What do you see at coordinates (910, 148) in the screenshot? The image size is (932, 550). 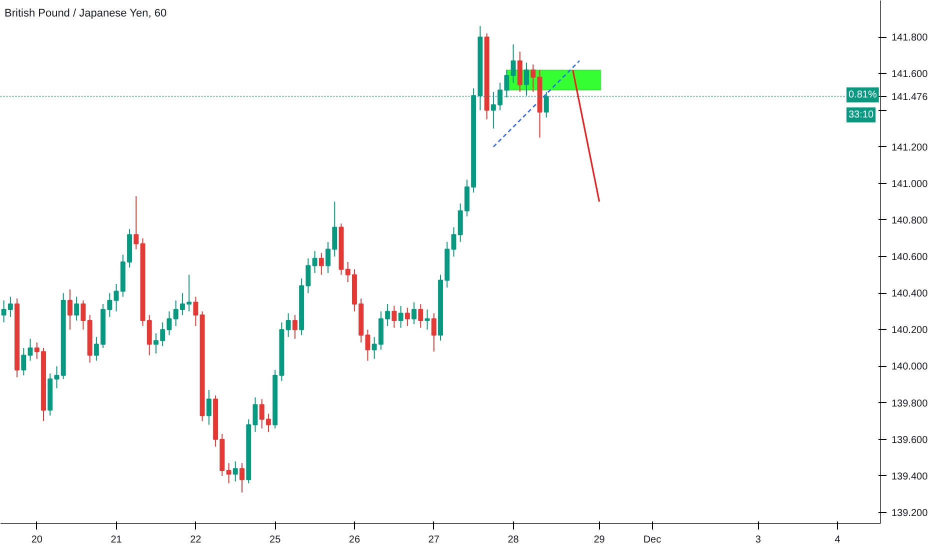 I see `y-tick-label: 141.200` at bounding box center [910, 148].